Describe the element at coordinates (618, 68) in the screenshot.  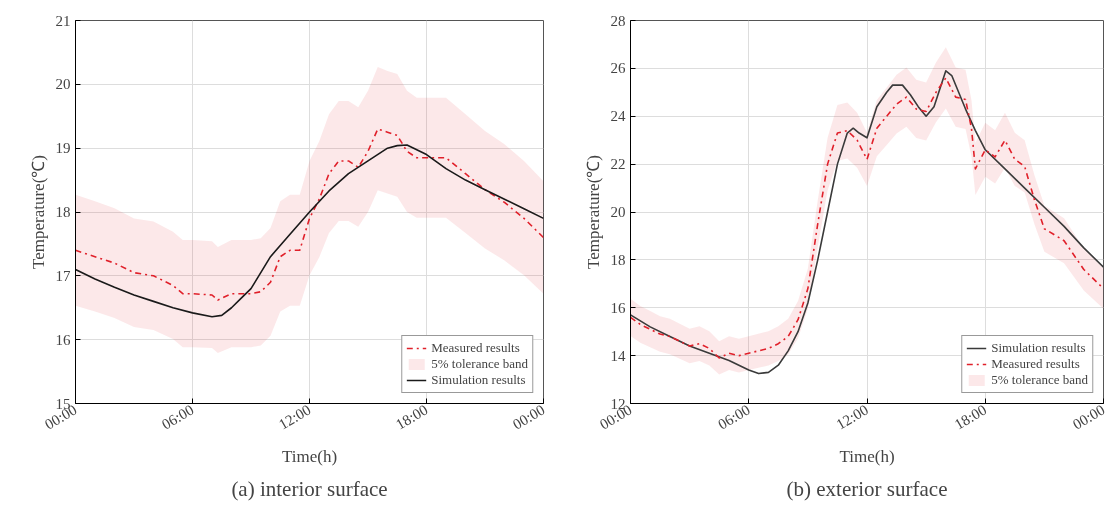
I see `y-tick-label: 26` at that location.